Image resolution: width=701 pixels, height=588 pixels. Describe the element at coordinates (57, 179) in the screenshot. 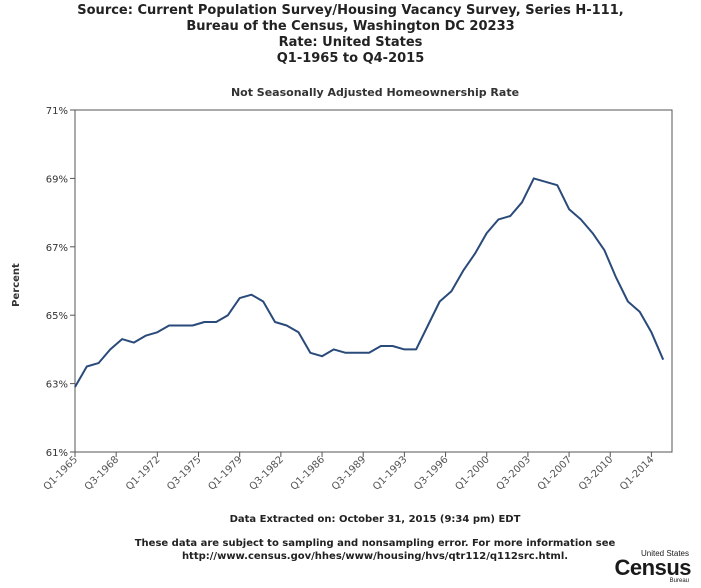

I see `y-tick-label: 69%` at that location.